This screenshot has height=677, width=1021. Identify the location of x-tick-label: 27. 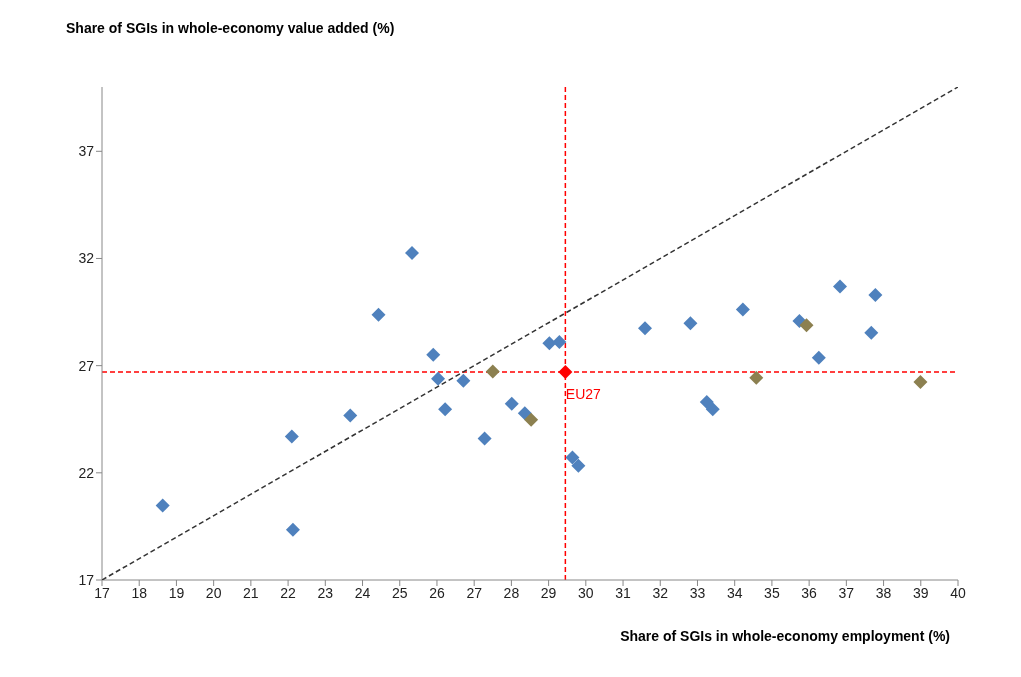
(474, 592).